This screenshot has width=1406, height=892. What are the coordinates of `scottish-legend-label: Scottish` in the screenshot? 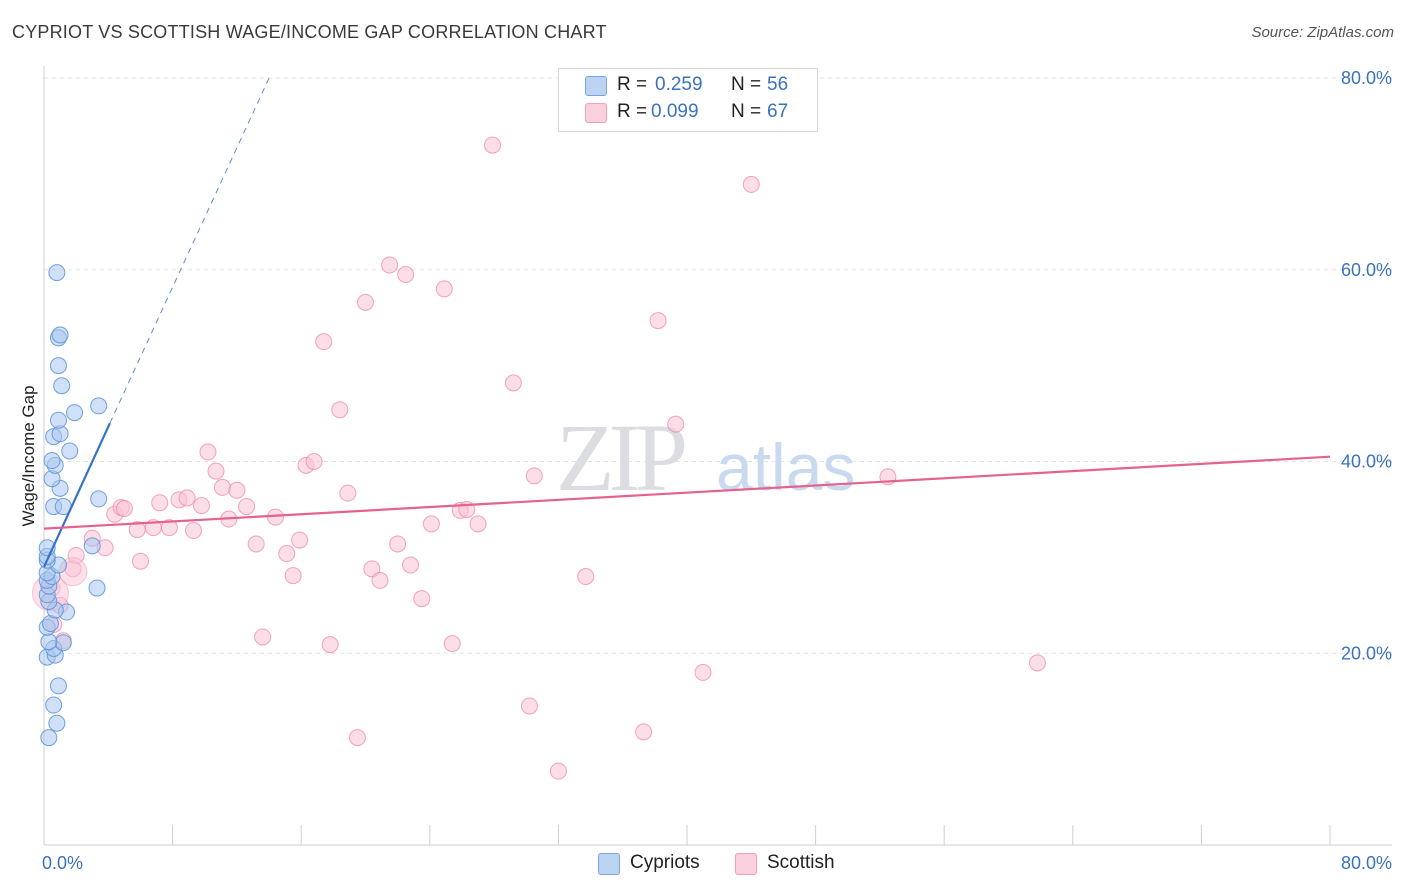 It's located at (801, 862).